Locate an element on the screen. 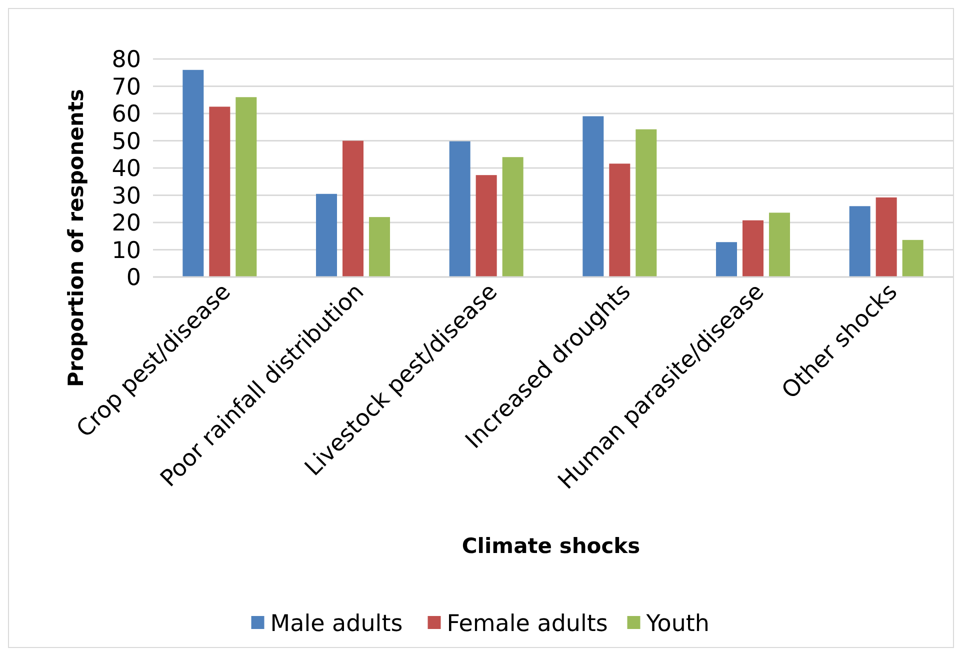 This screenshot has width=962, height=655. legend-label: Female adults is located at coordinates (527, 624).